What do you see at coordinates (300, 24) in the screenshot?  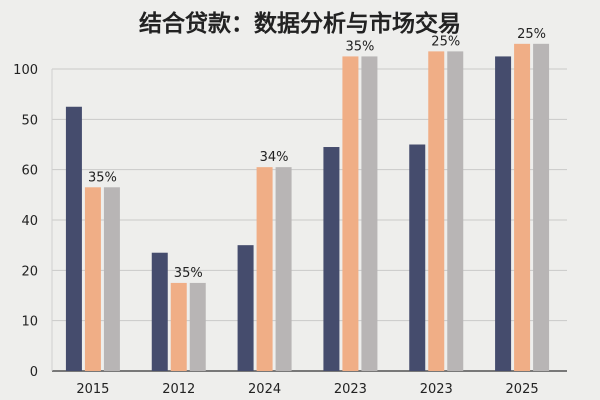 I see `chart-title: 结合贷款：数据分析与市场交易` at bounding box center [300, 24].